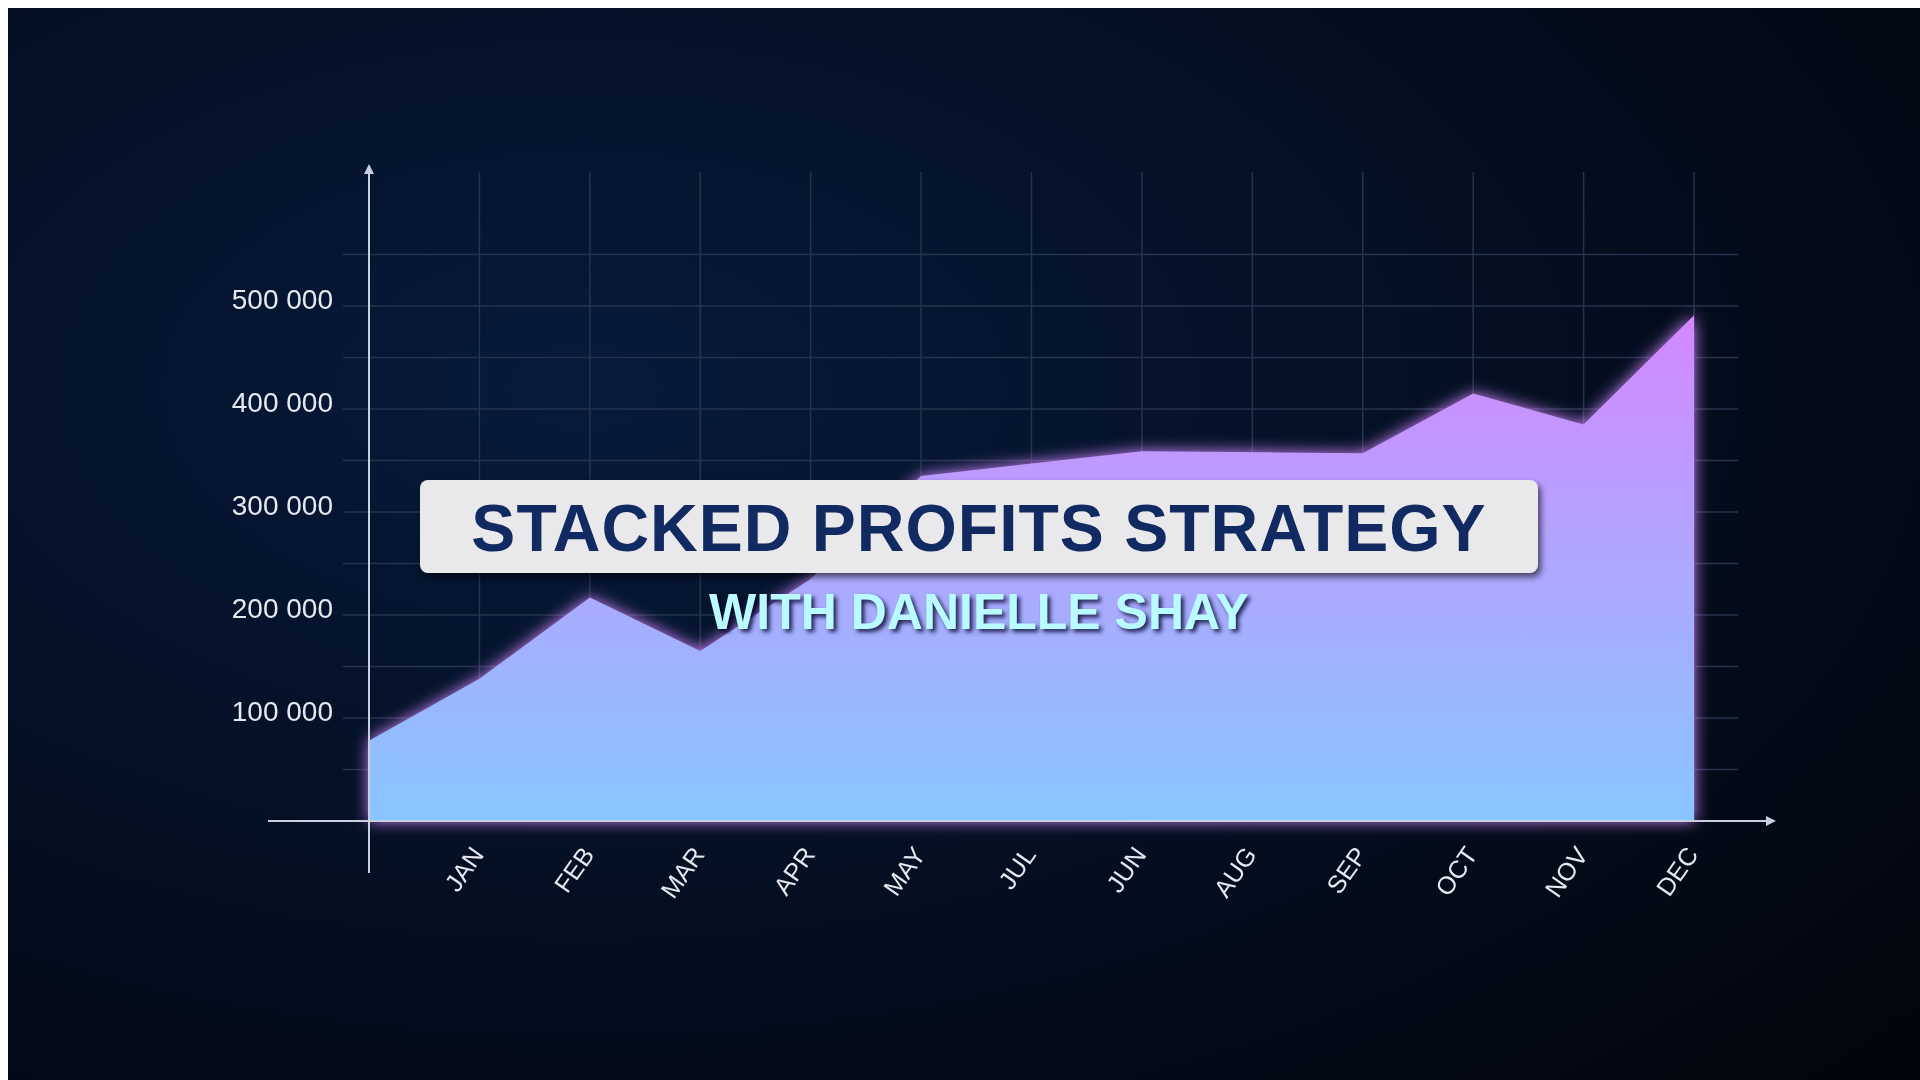 The image size is (1920, 1080). Describe the element at coordinates (282, 300) in the screenshot. I see `y-tick-label: 500 000` at that location.